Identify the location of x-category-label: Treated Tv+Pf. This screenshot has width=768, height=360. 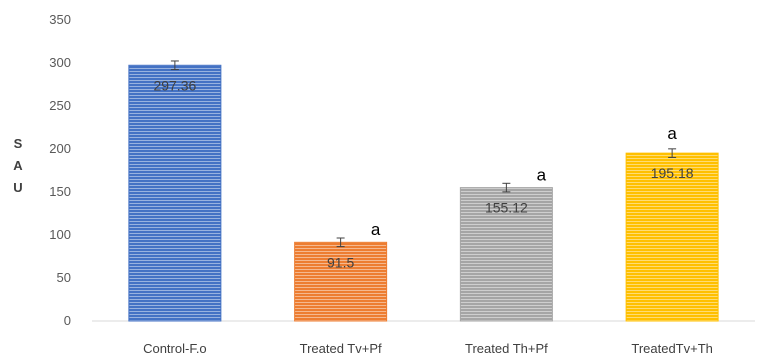
(341, 348).